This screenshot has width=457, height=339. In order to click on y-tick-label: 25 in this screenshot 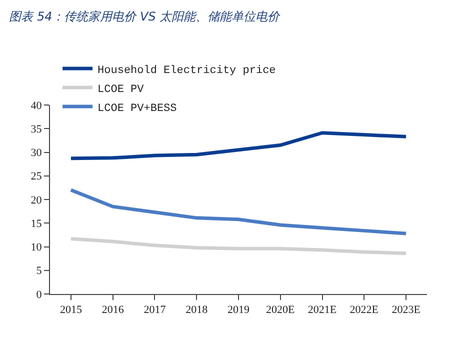, I will do `click(36, 176)`.